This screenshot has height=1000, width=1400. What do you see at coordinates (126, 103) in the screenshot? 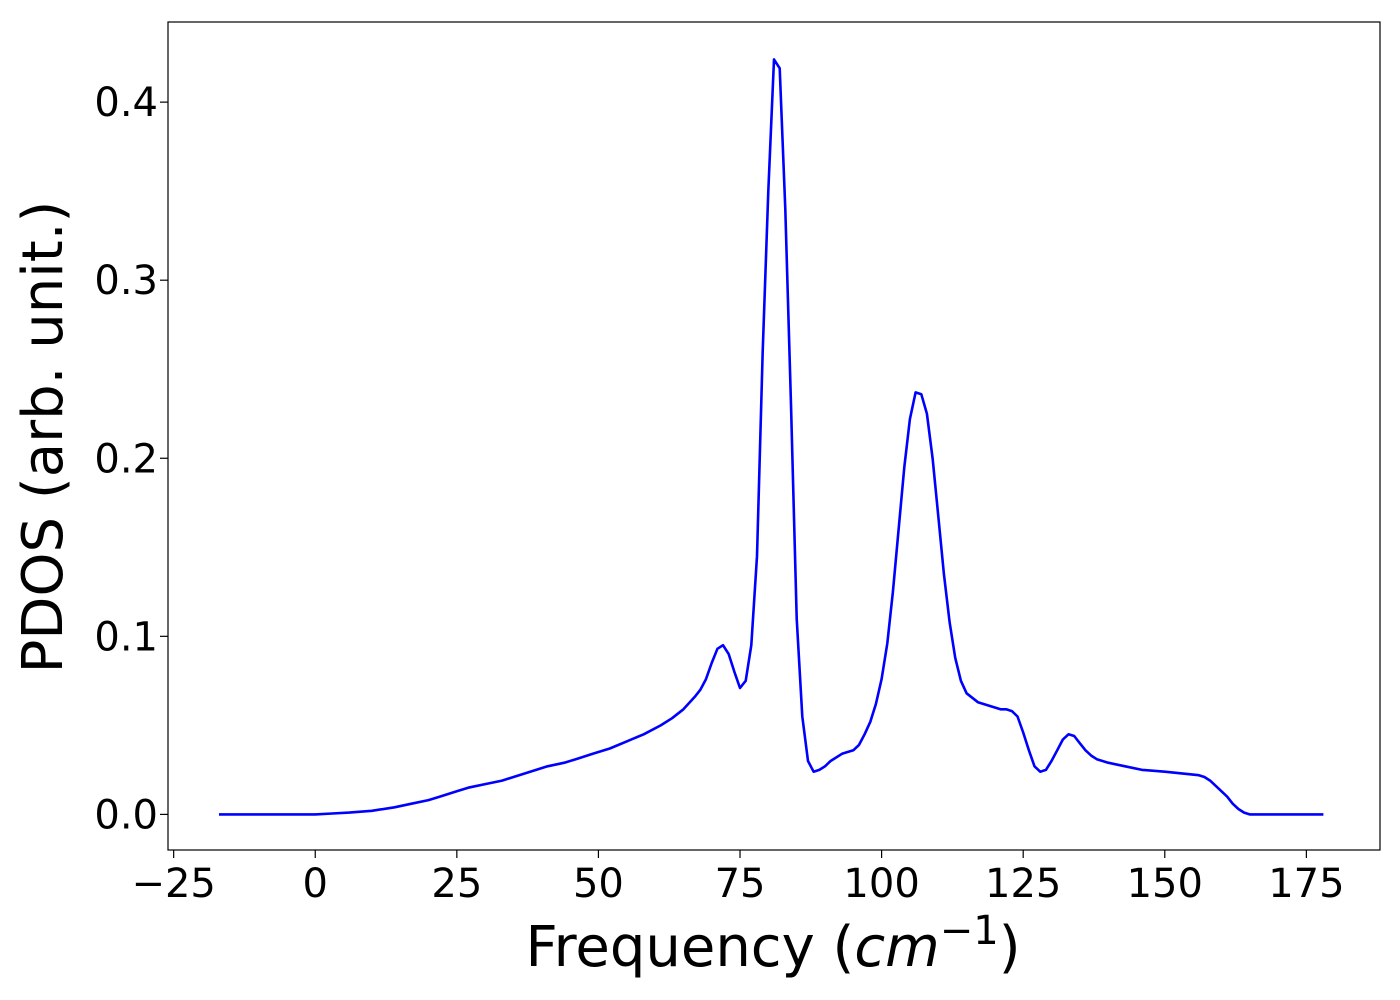
I see `y-tick-label: 0.4` at bounding box center [126, 103].